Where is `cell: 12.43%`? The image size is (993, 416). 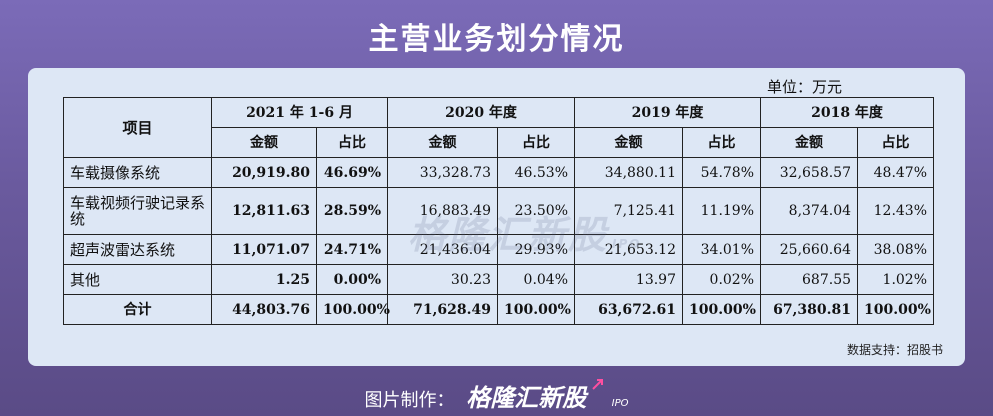
cell: 12.43% is located at coordinates (896, 211).